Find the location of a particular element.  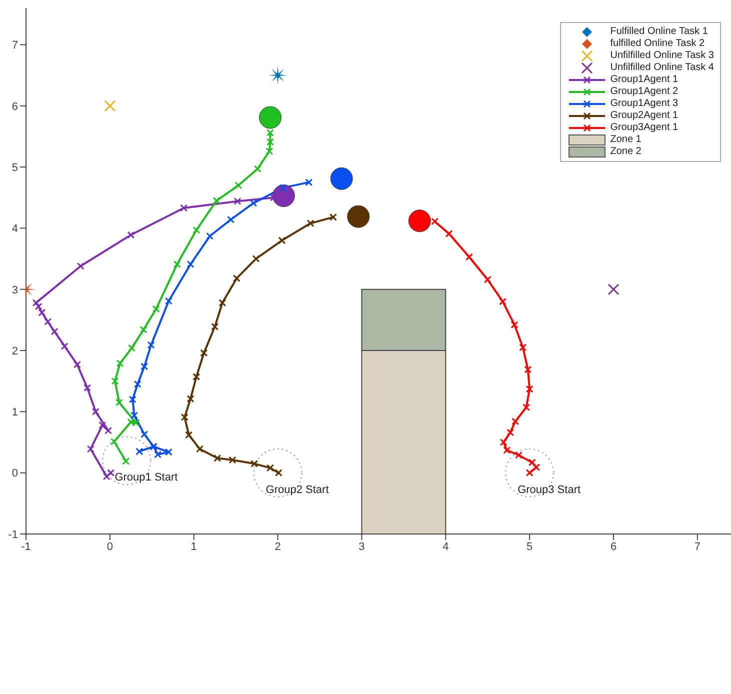

y-tick-label: 6 is located at coordinates (15, 106).